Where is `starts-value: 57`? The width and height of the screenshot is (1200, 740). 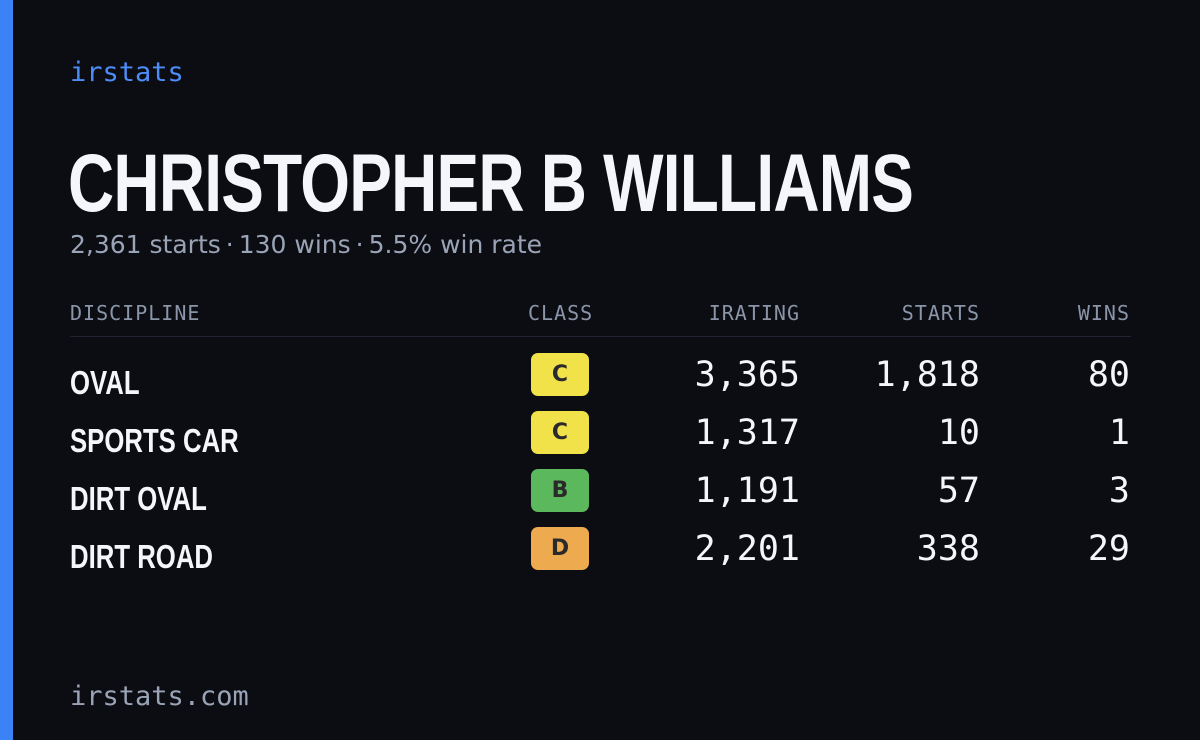 starts-value: 57 is located at coordinates (958, 491).